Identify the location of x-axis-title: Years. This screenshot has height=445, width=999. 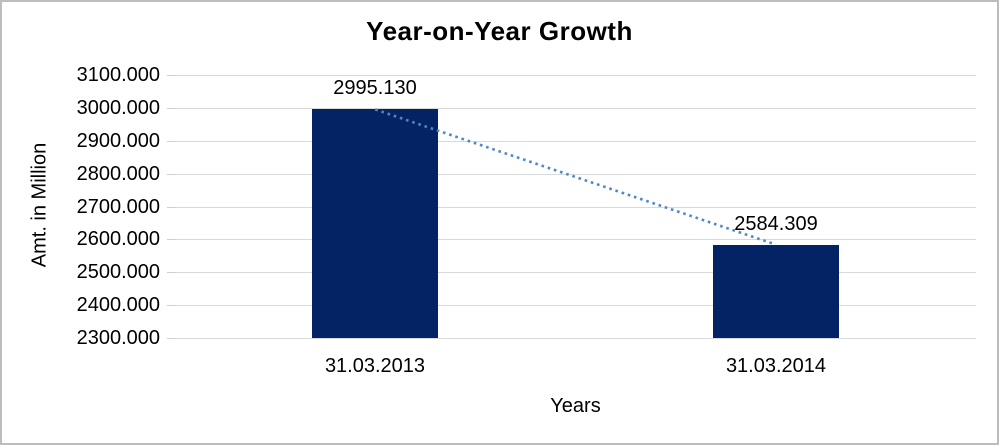
(575, 406).